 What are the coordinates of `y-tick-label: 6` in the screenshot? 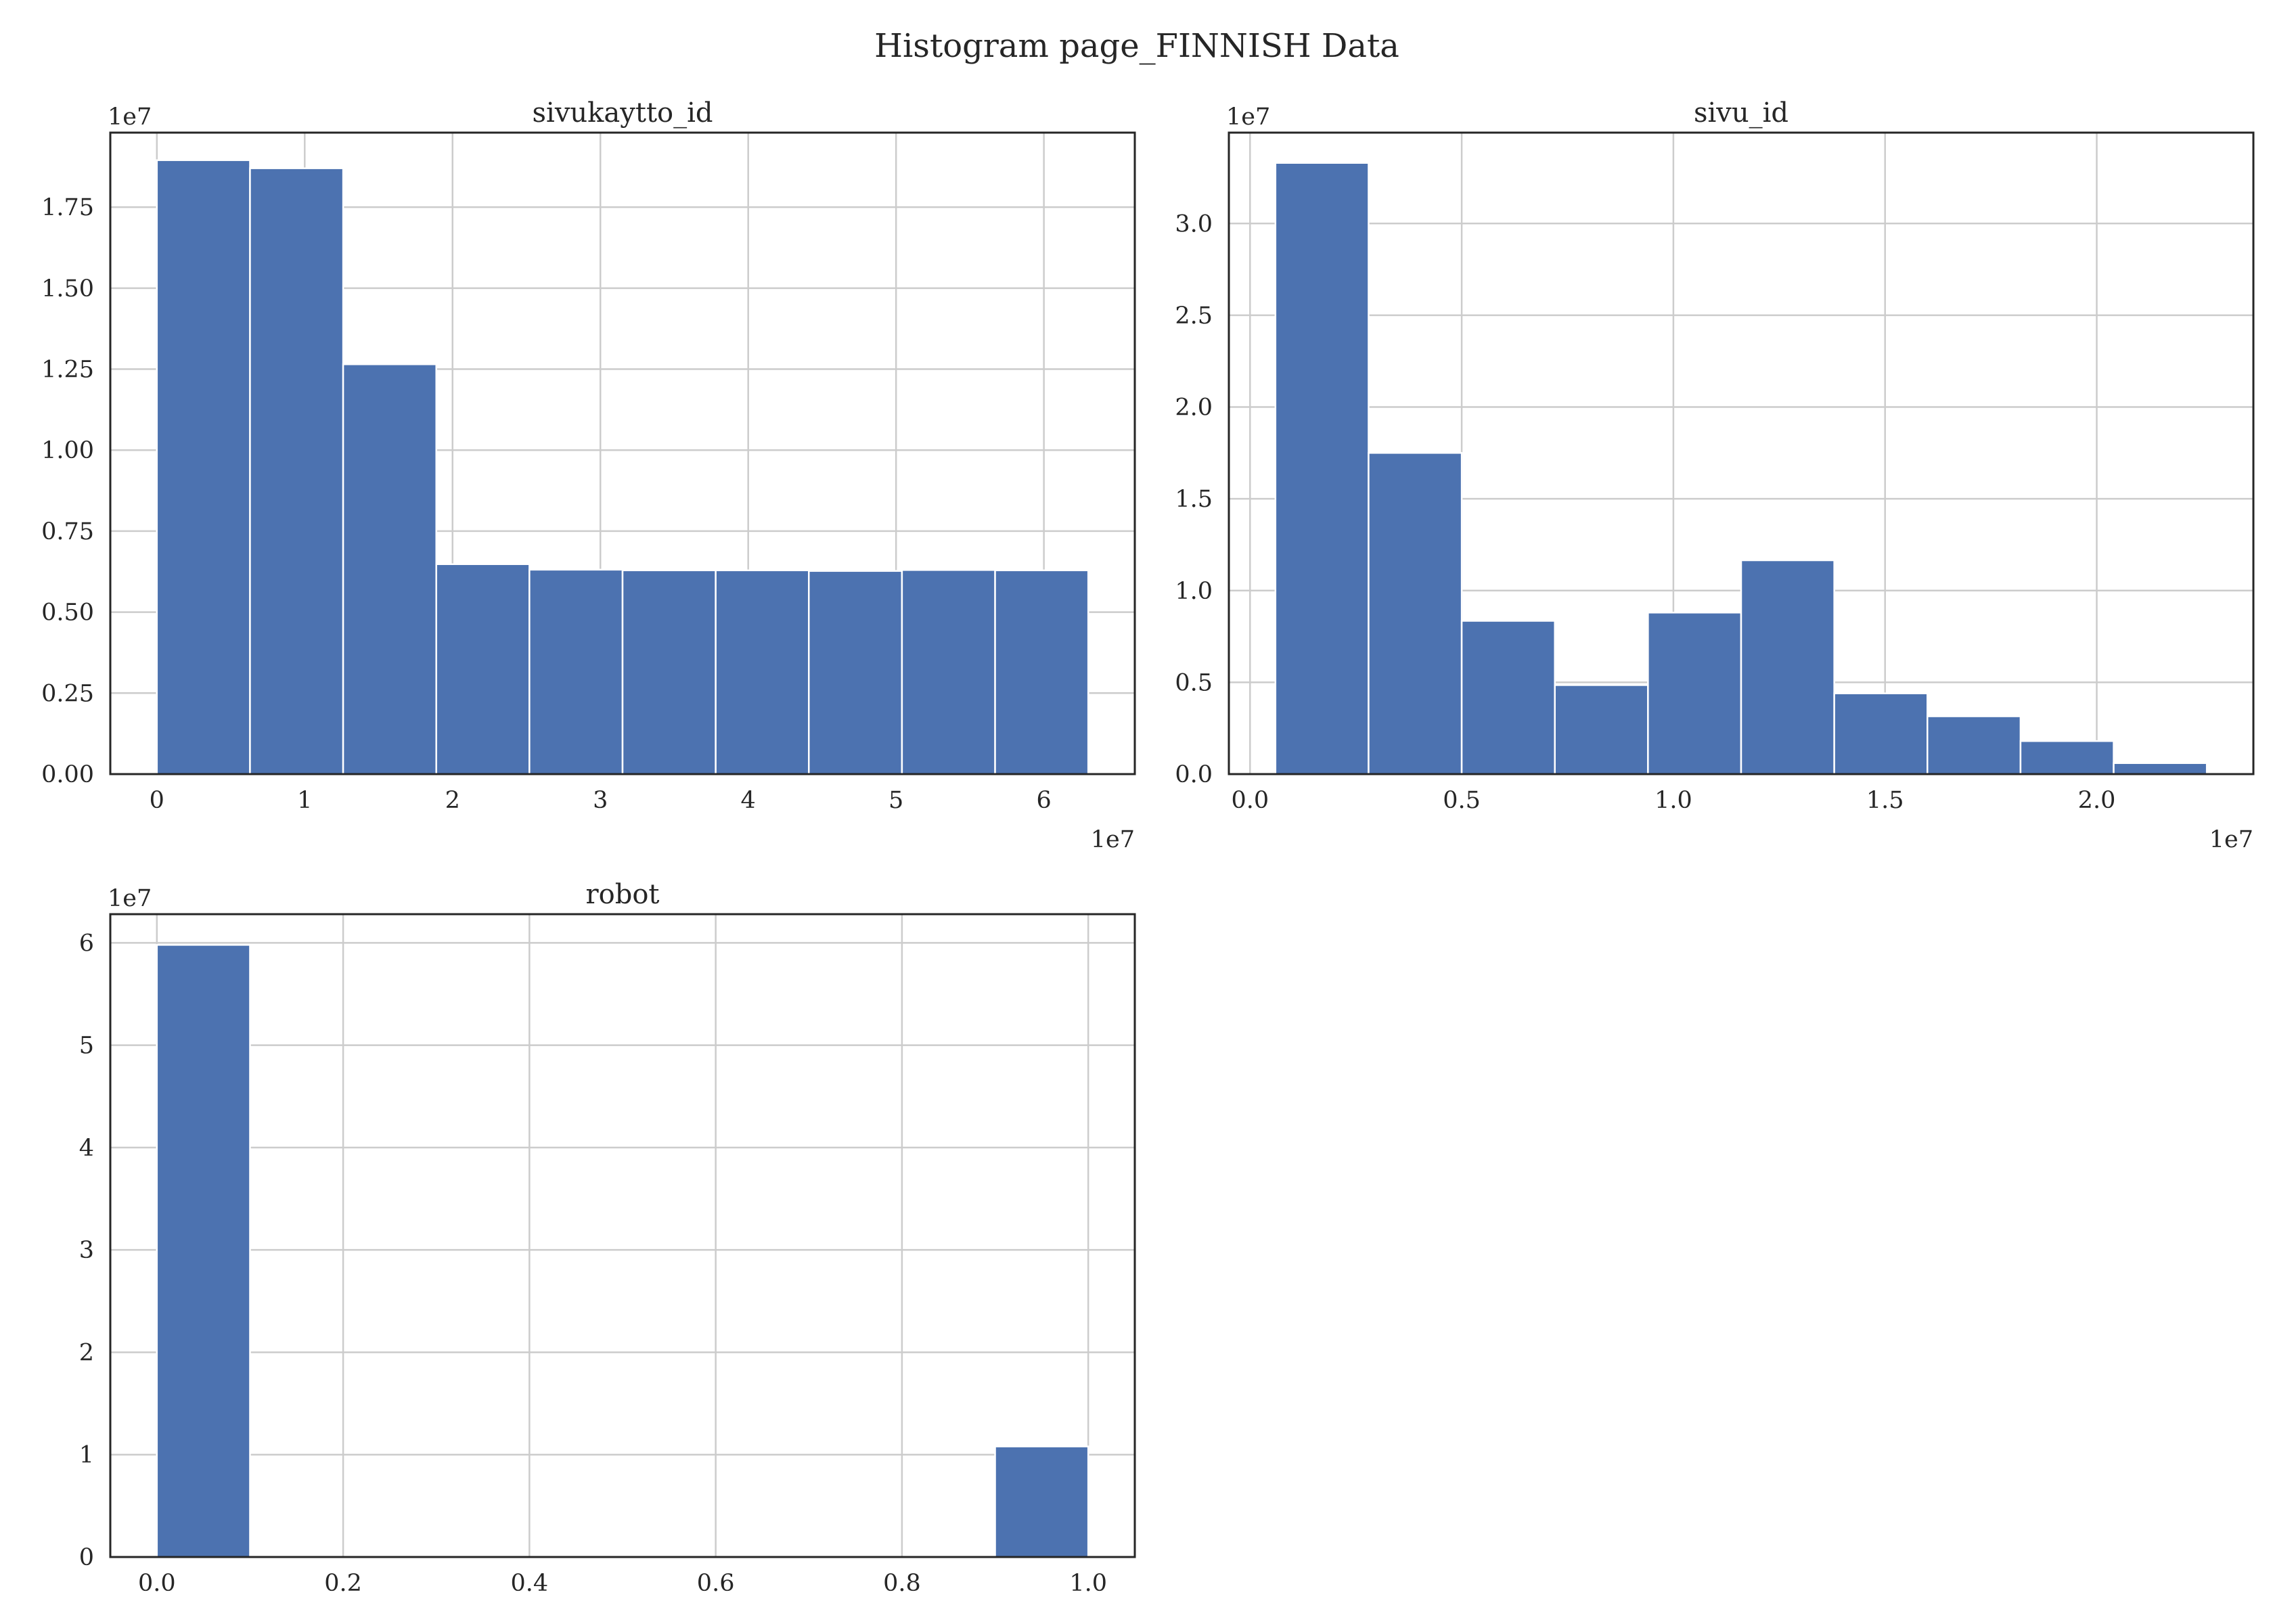 It's located at (86, 943).